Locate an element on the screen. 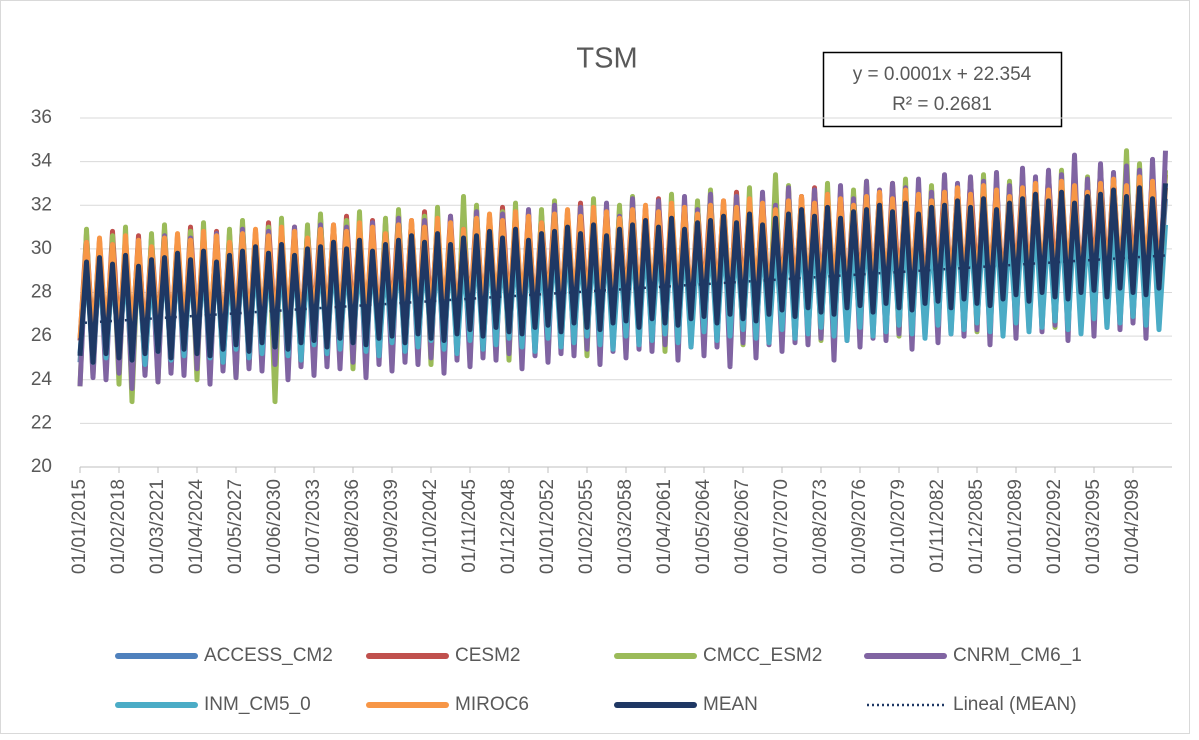  legend-label: MIROC6 is located at coordinates (492, 704).